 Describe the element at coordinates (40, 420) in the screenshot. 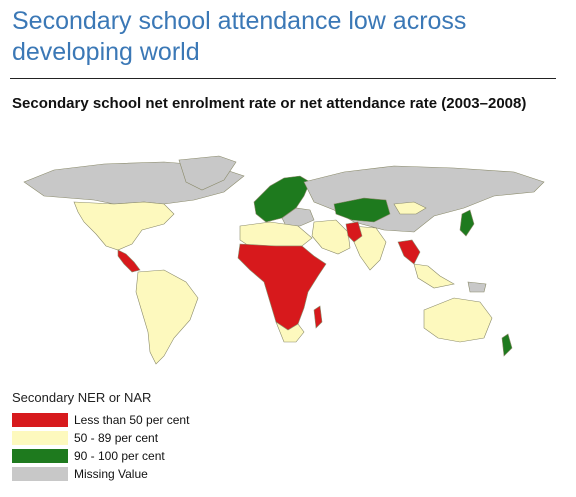

I see `legend-swatch-low` at that location.